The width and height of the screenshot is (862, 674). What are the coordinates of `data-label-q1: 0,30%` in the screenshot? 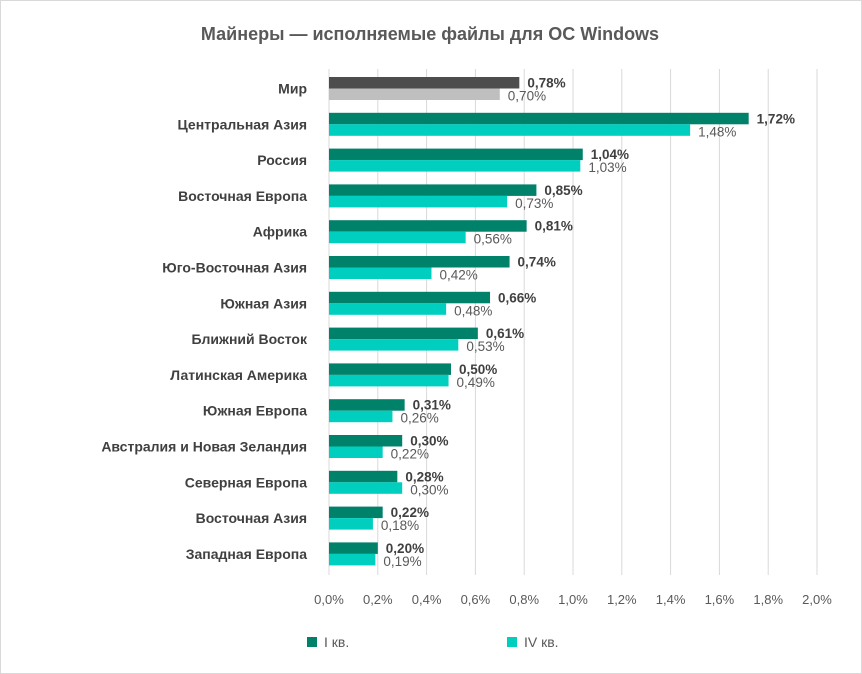 It's located at (429, 441).